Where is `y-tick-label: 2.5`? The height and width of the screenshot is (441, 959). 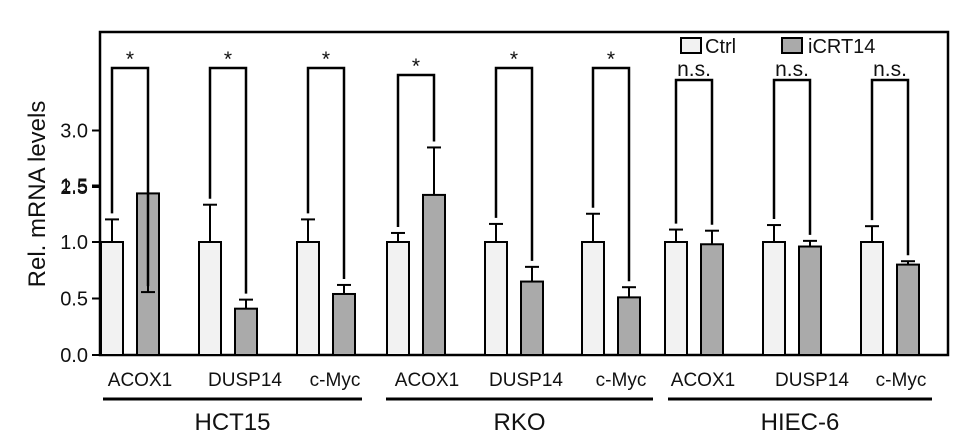
y-tick-label: 2.5 is located at coordinates (74, 188).